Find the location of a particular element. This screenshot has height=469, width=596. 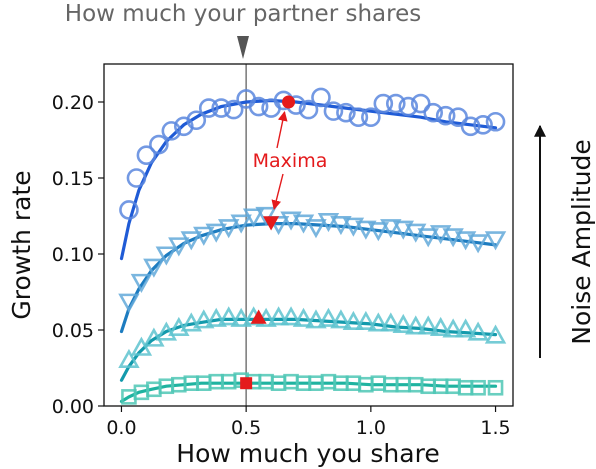

x-axis-label: How much you share is located at coordinates (307, 453).